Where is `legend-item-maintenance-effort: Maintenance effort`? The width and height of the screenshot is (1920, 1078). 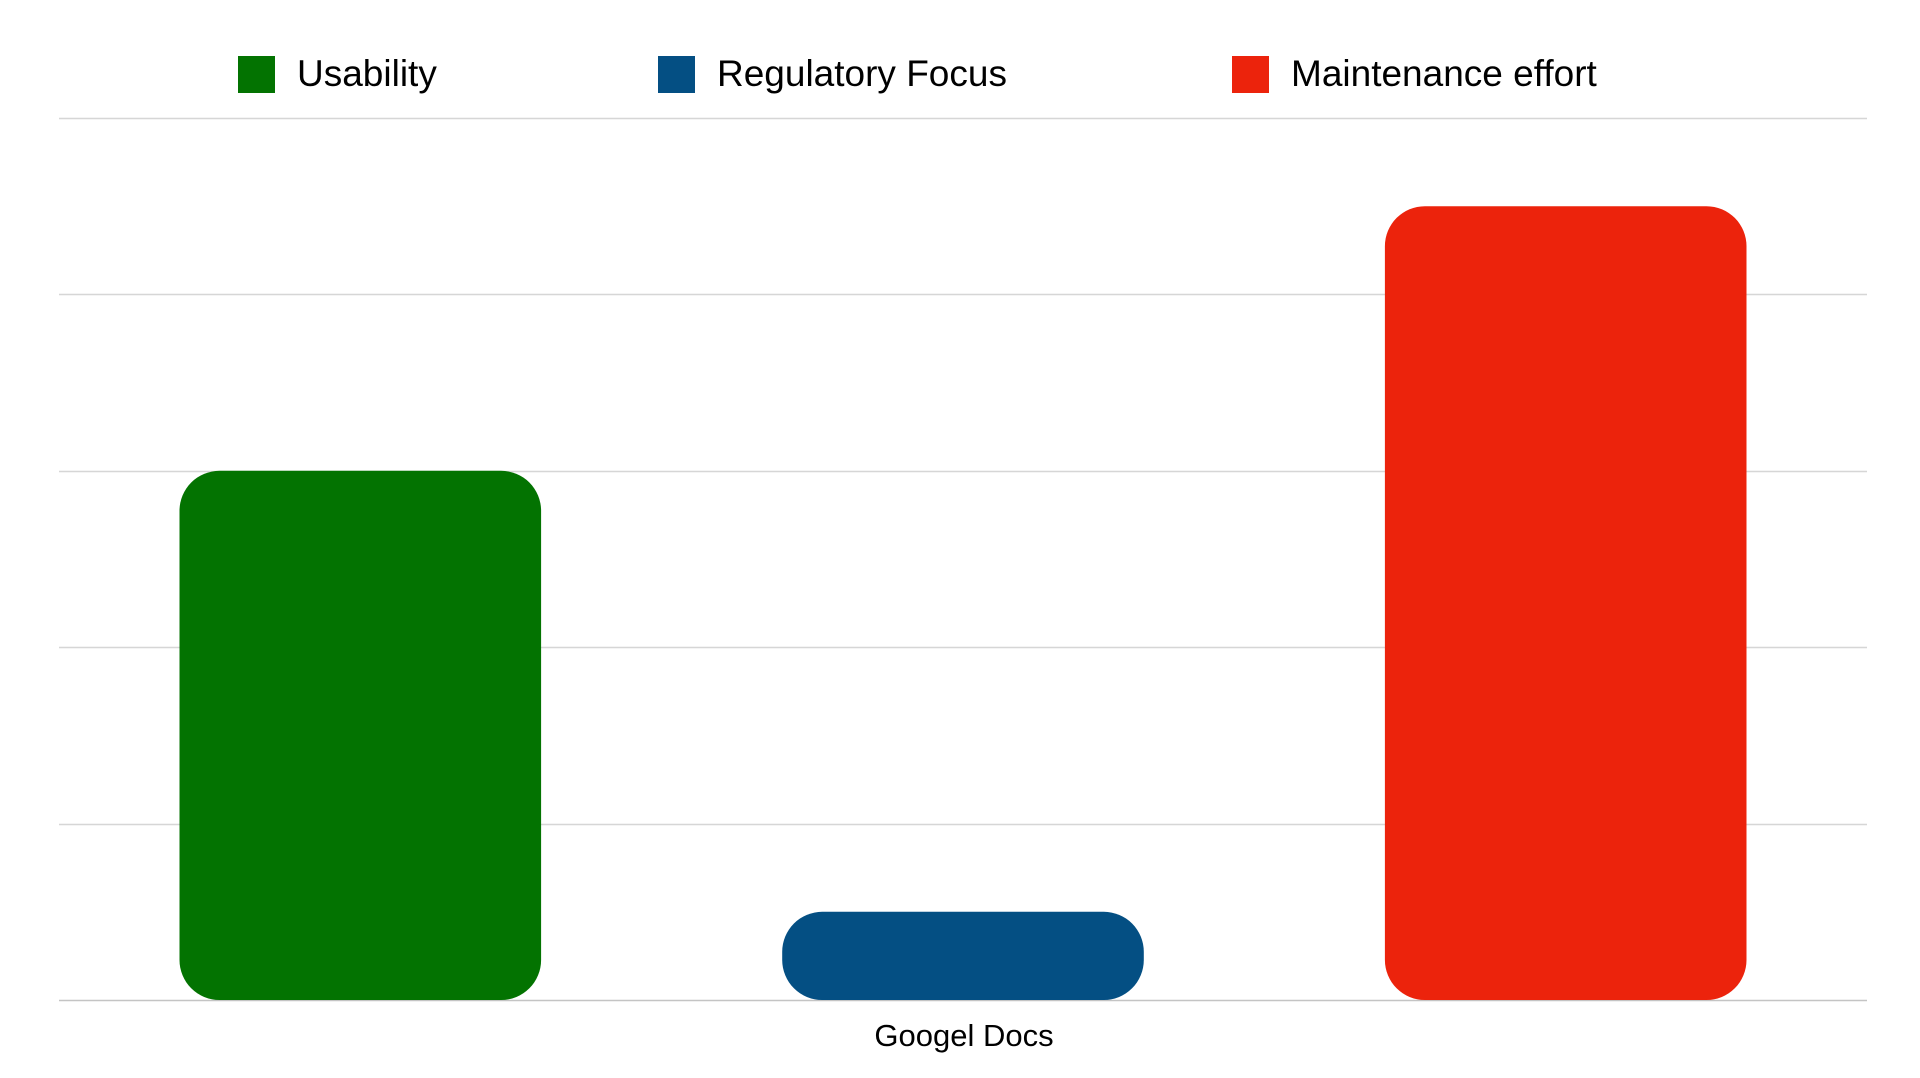
legend-item-maintenance-effort: Maintenance effort is located at coordinates (1414, 74).